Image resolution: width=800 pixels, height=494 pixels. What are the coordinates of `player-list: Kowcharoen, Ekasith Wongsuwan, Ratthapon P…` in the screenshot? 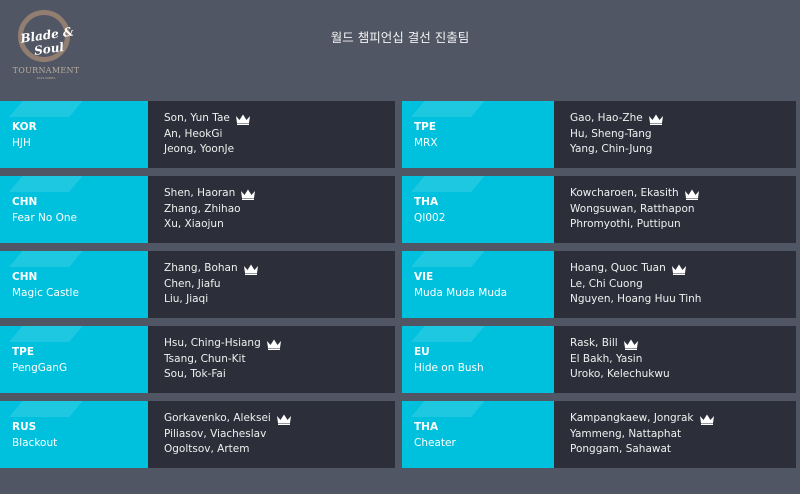 It's located at (675, 209).